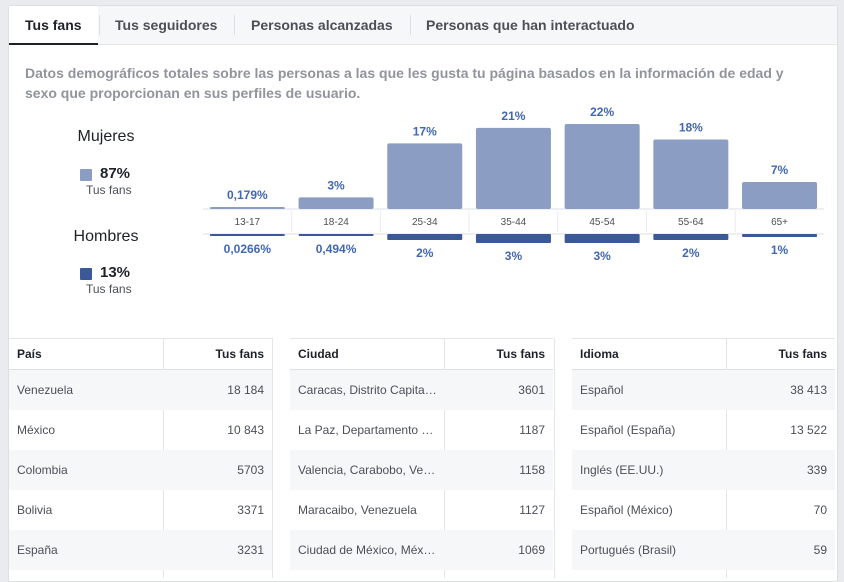  What do you see at coordinates (36, 430) in the screenshot?
I see `row-label: México` at bounding box center [36, 430].